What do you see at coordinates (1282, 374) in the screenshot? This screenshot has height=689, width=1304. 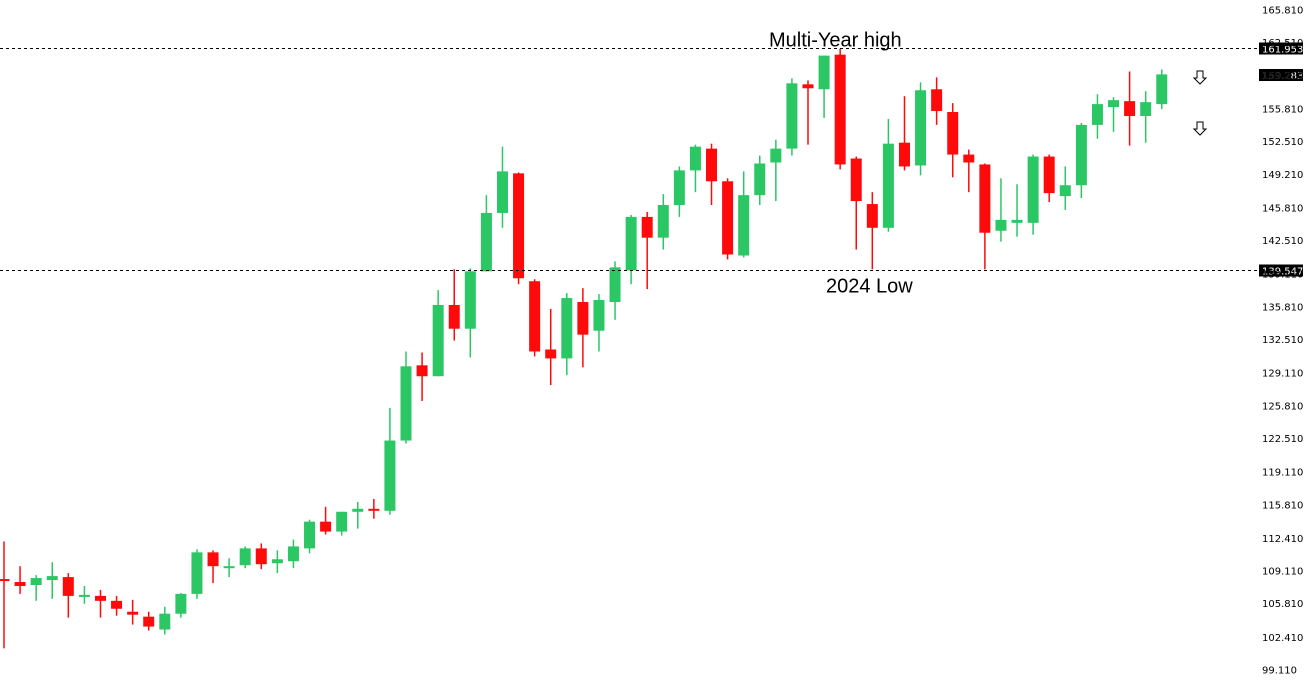 I see `y-tick-label: 129.110` at bounding box center [1282, 374].